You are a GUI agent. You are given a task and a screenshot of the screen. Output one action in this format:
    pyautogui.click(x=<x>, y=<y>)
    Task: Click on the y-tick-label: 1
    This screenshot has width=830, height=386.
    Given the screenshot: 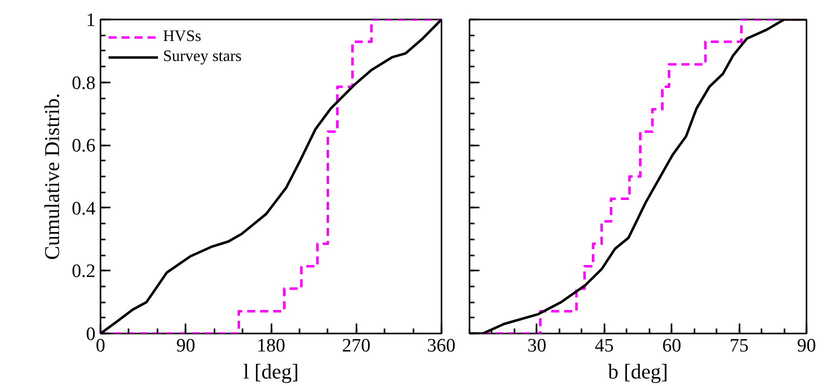 What is the action you would take?
    pyautogui.click(x=91, y=20)
    